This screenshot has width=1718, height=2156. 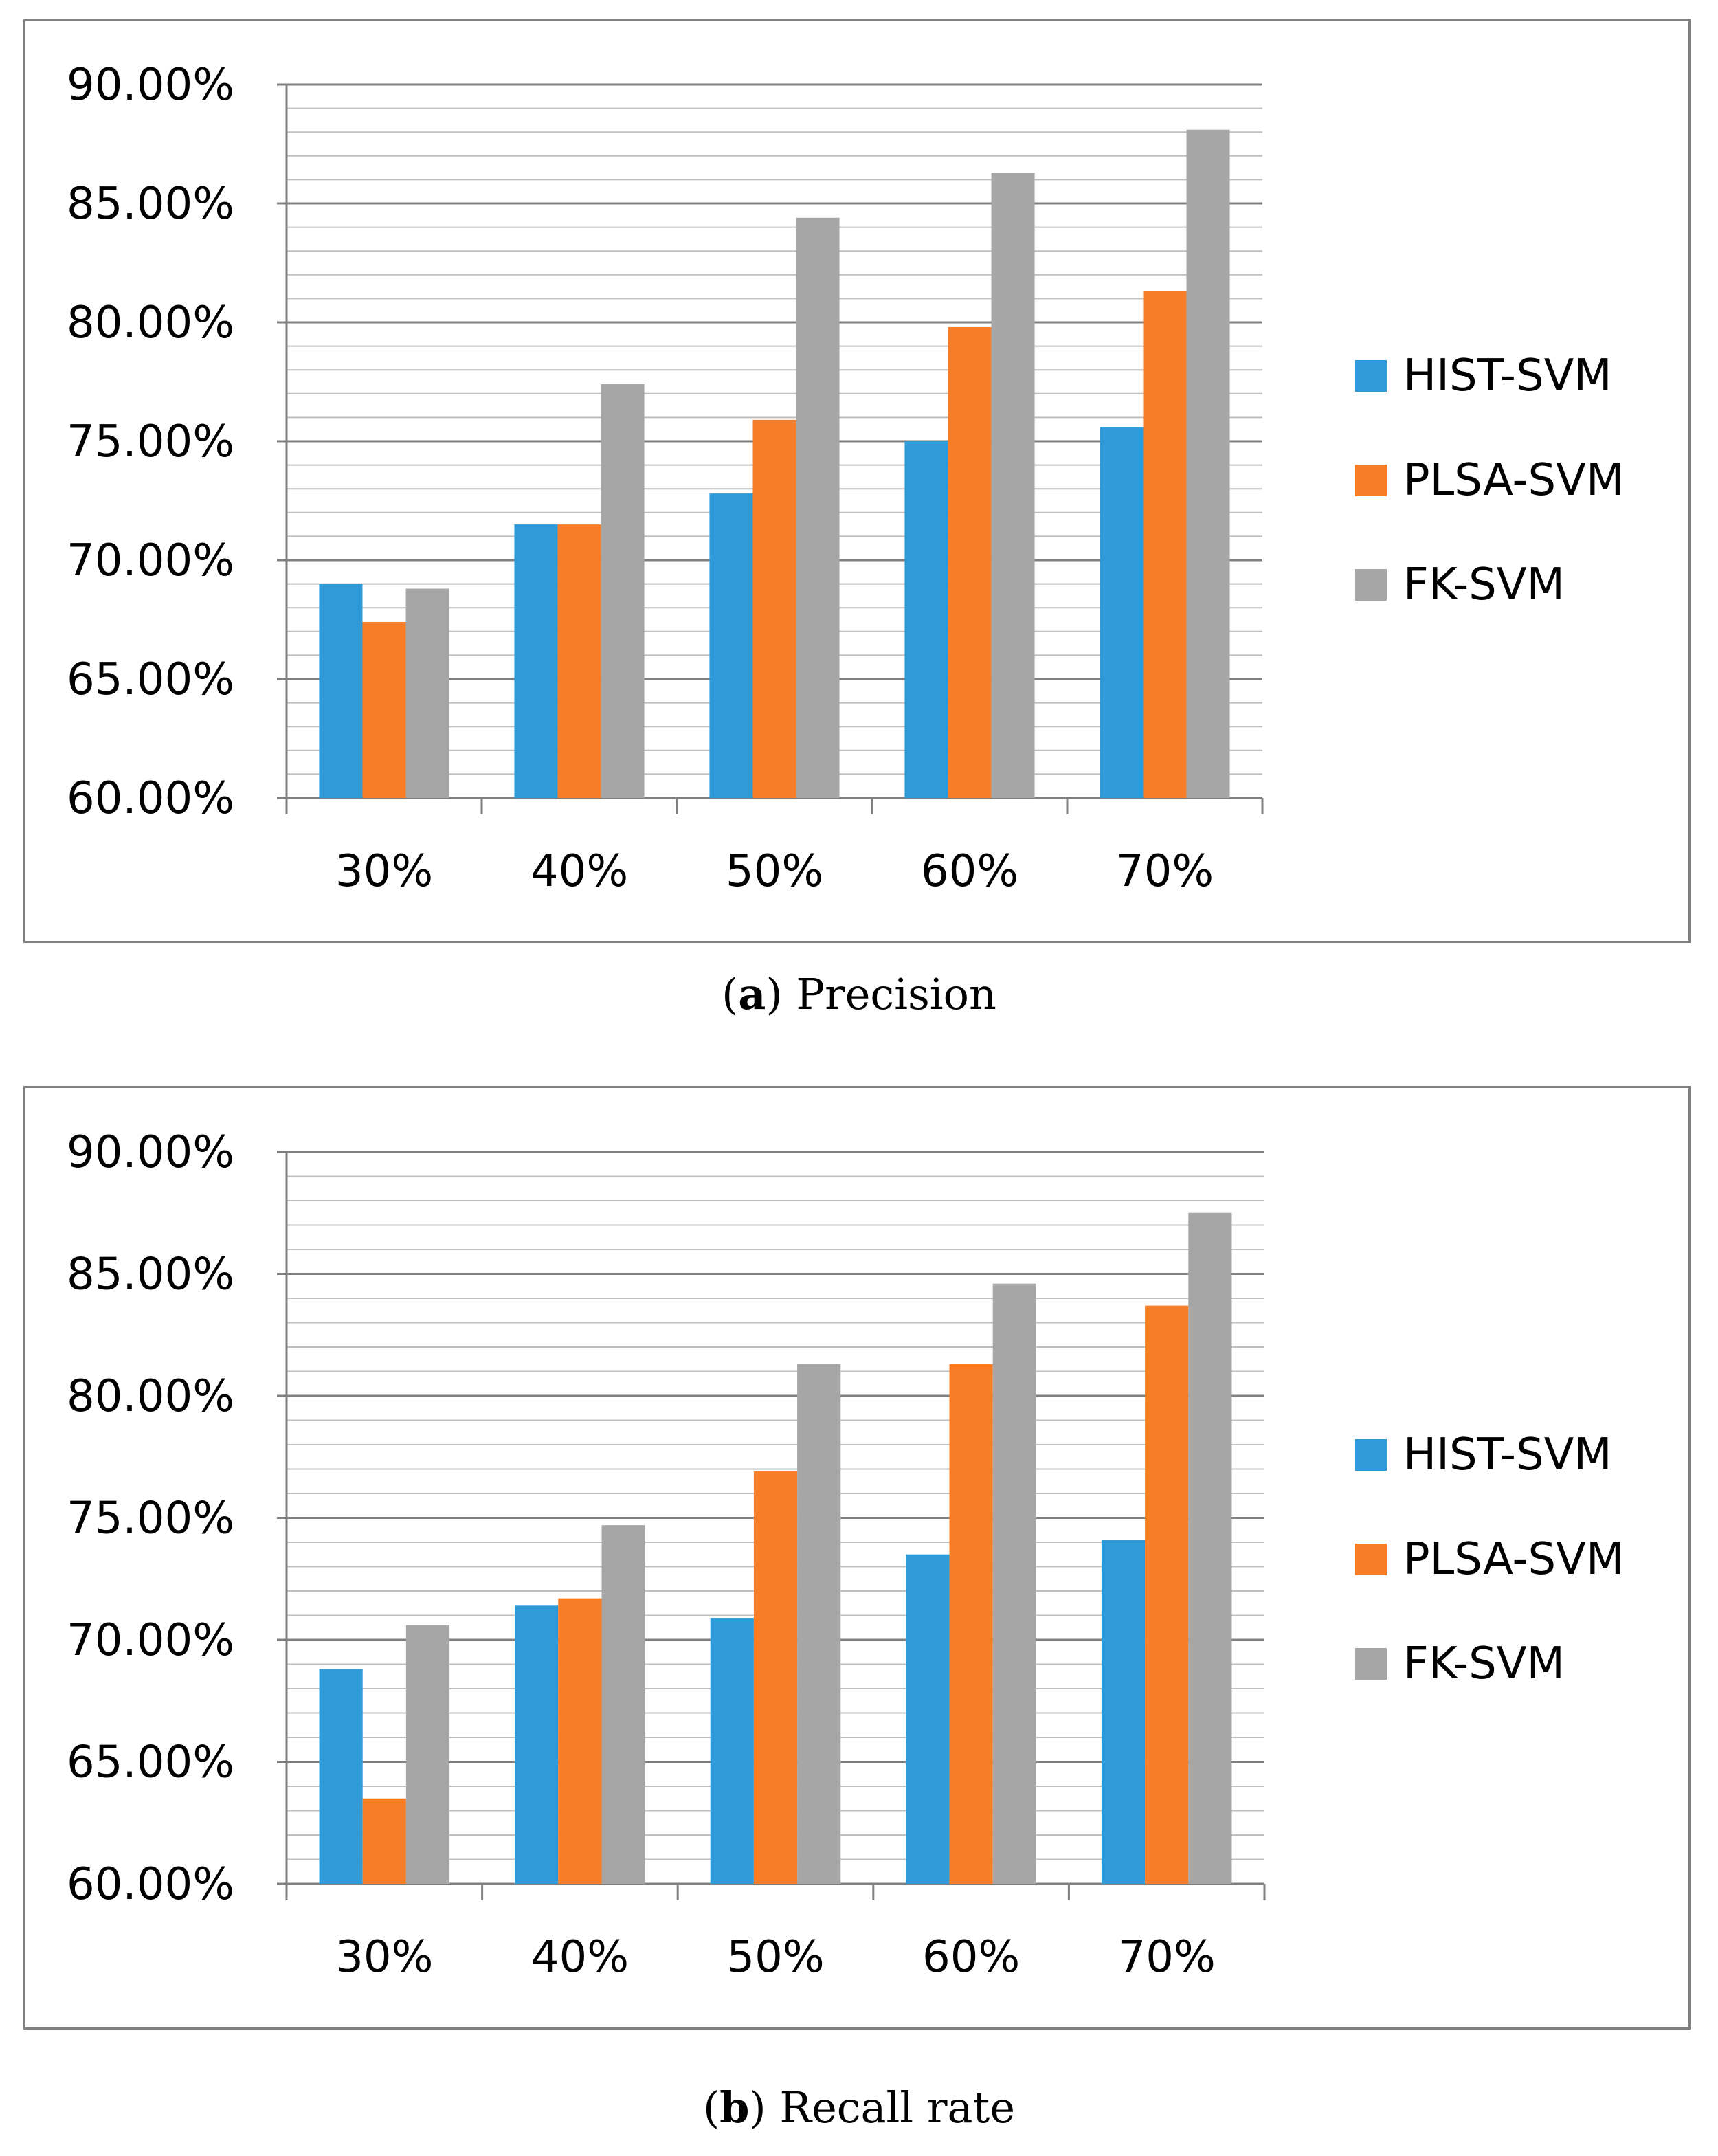 What do you see at coordinates (735, 2108) in the screenshot?
I see `caption-letter: b` at bounding box center [735, 2108].